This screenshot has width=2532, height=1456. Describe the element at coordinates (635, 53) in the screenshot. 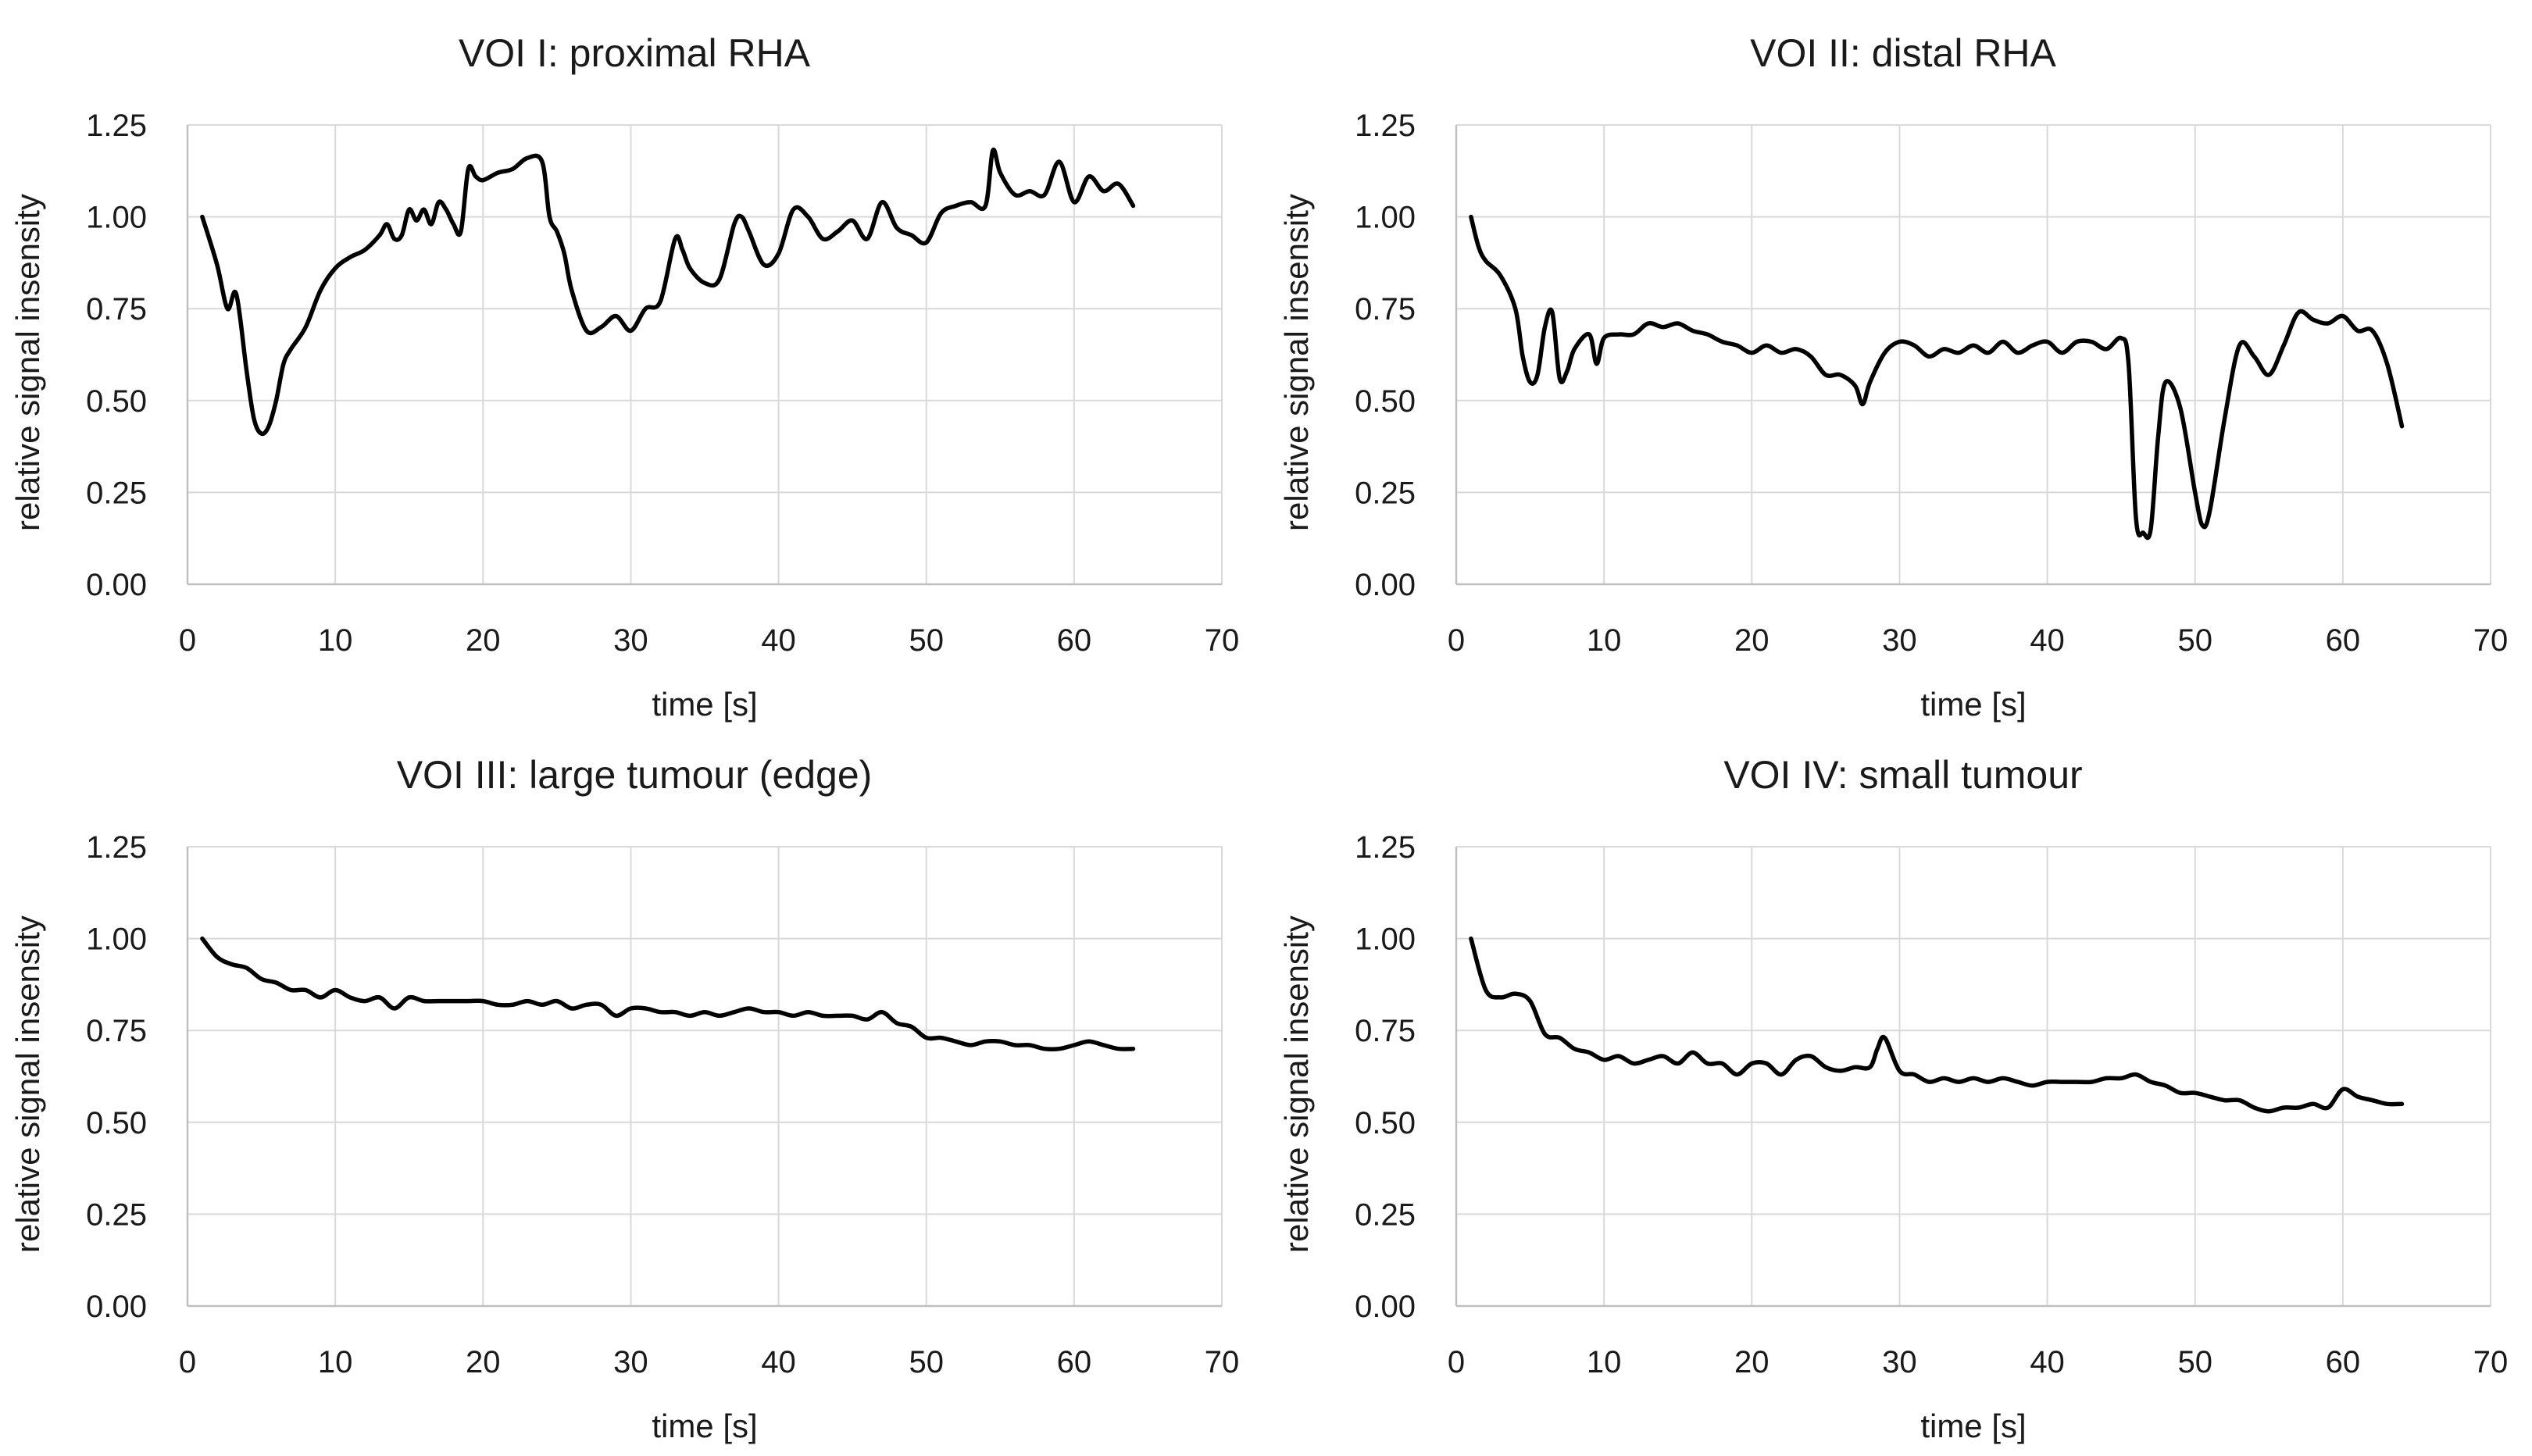

I see `chart-title: VOI I: proximal RHA` at that location.